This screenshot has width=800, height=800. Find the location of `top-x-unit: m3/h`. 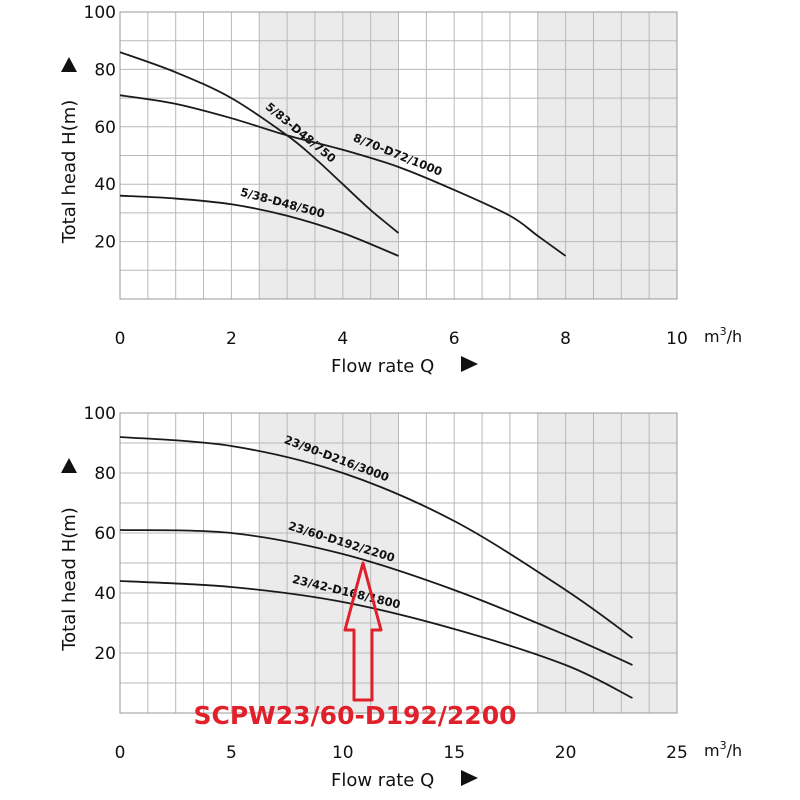

top-x-unit: m3/h is located at coordinates (723, 335).